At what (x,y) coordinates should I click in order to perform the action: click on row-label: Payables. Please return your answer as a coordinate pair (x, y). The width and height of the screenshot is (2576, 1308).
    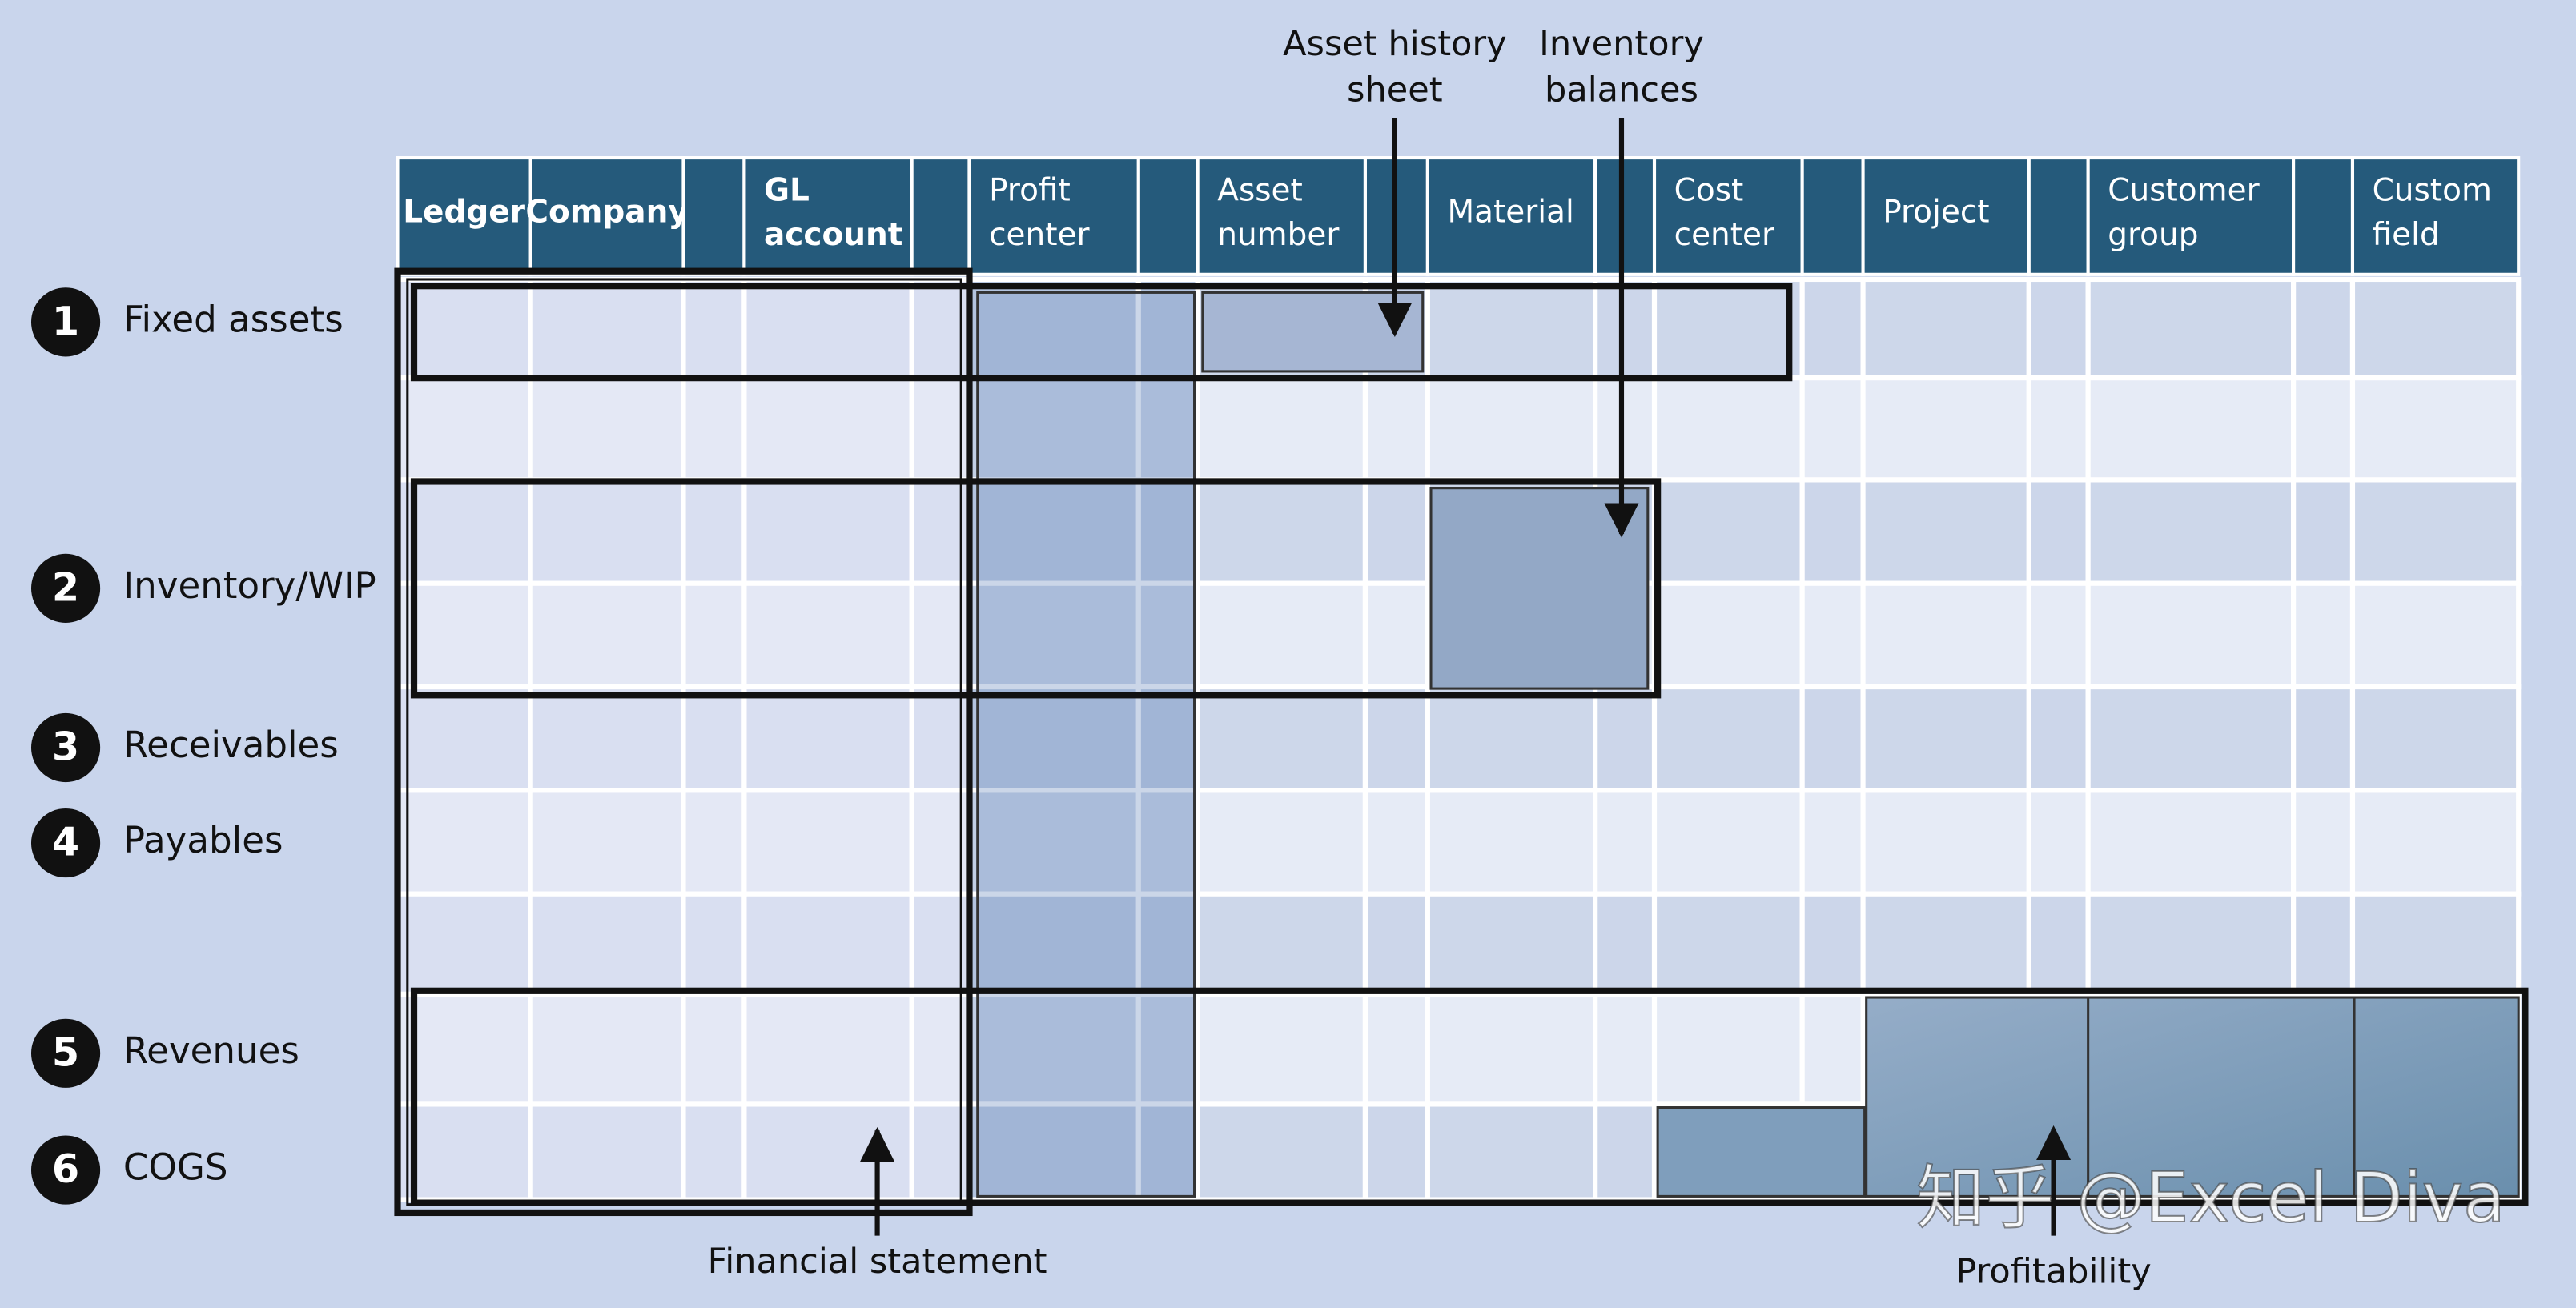
    Looking at the image, I should click on (203, 840).